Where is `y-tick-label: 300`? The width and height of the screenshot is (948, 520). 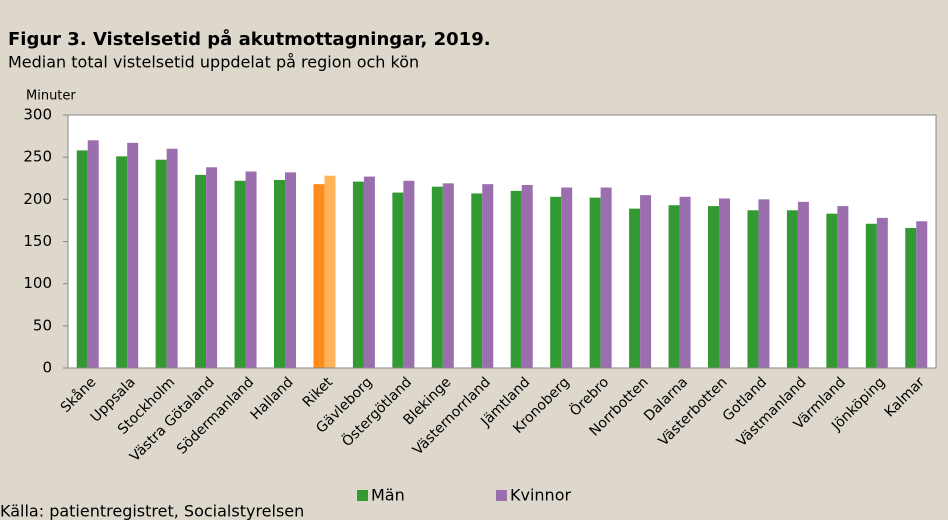 y-tick-label: 300 is located at coordinates (37, 115).